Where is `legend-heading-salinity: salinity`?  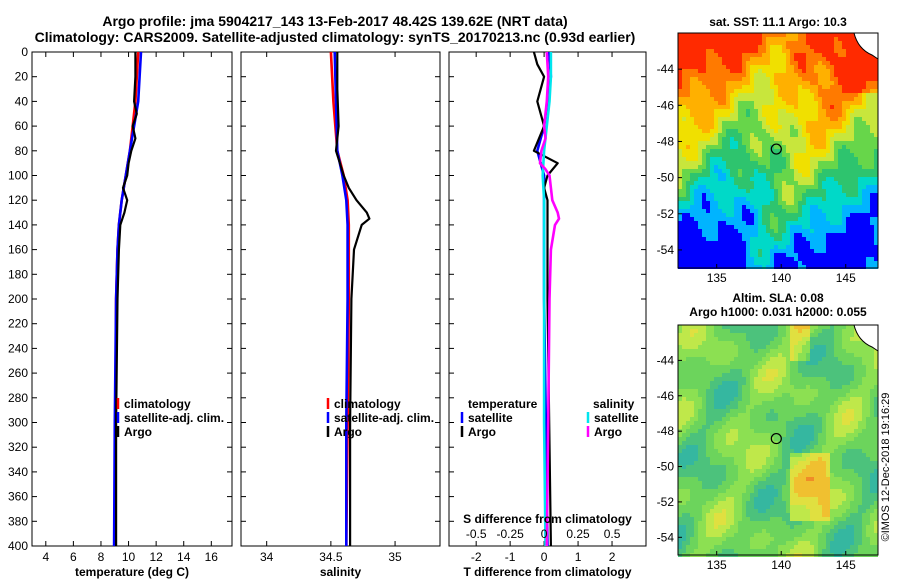
legend-heading-salinity: salinity is located at coordinates (614, 404).